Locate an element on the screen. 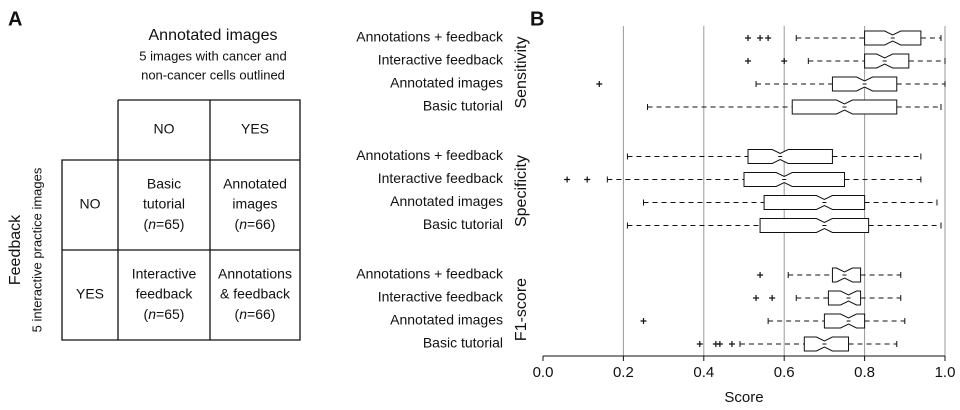  row-header: YES is located at coordinates (90, 294).